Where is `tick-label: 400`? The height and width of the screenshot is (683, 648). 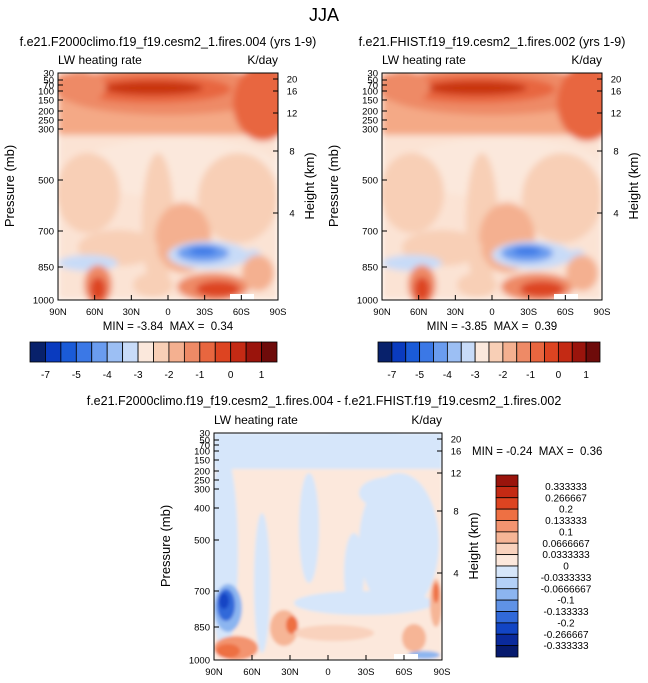 tick-label: 400 is located at coordinates (202, 509).